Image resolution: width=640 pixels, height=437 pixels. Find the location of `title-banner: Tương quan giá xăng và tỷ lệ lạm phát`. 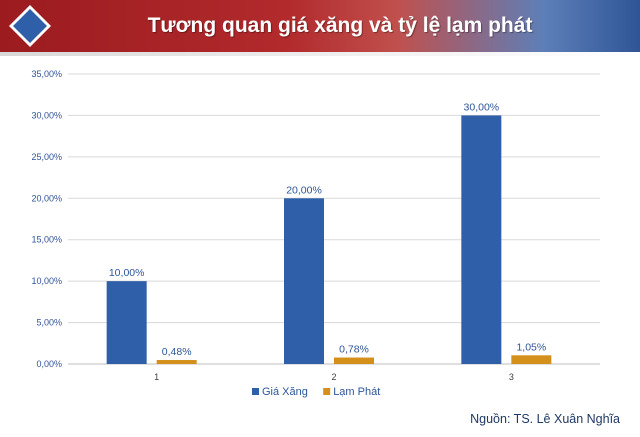

title-banner: Tương quan giá xăng và tỷ lệ lạm phát is located at coordinates (320, 26).